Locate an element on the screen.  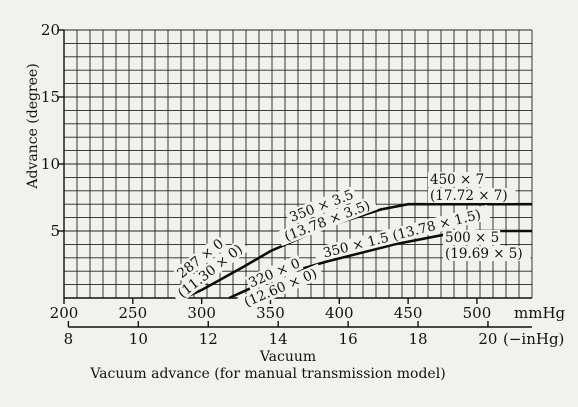
x-tick-label-inhg: 12 is located at coordinates (208, 339).